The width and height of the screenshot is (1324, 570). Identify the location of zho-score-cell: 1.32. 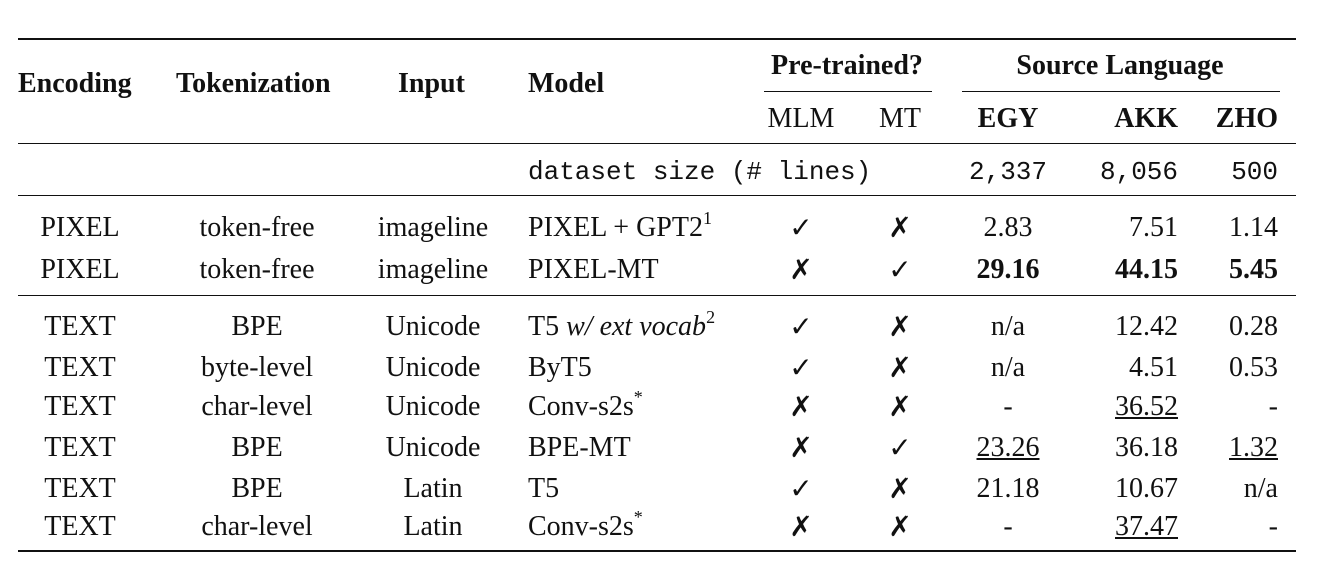
(1253, 447).